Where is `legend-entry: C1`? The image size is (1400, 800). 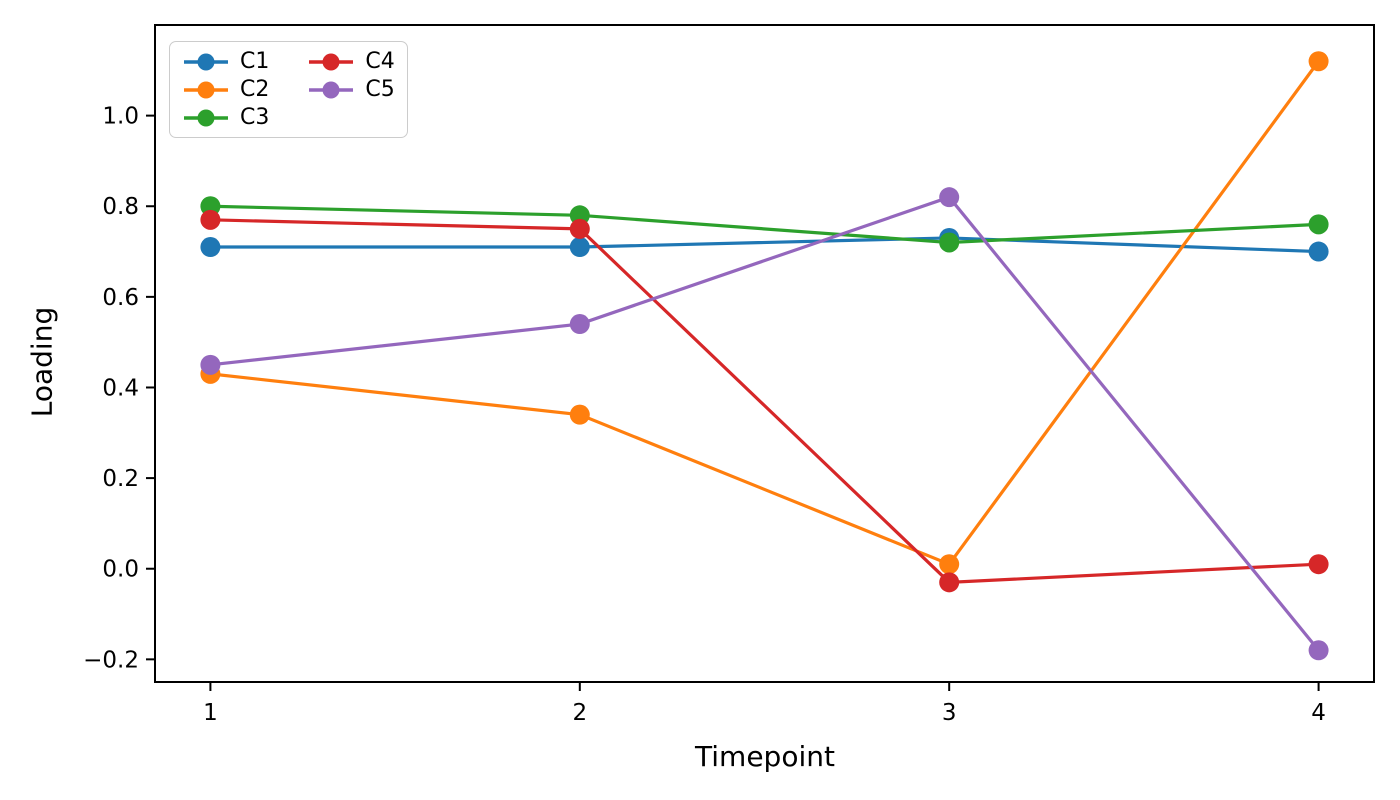
legend-entry: C1 is located at coordinates (225, 61).